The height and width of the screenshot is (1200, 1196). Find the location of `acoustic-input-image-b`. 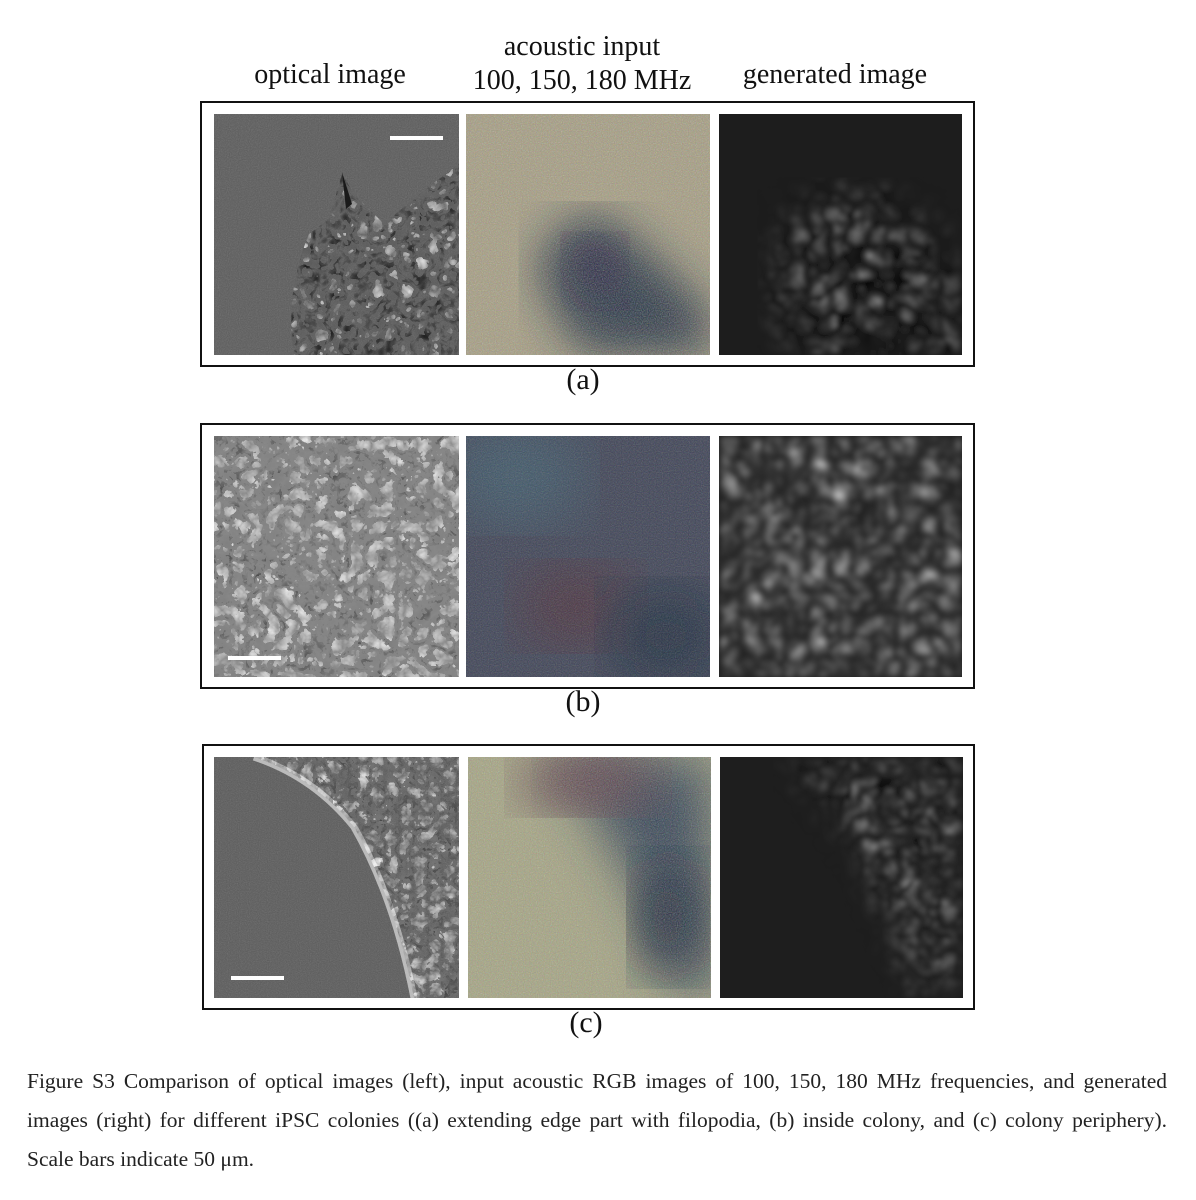

acoustic-input-image-b is located at coordinates (588, 556).